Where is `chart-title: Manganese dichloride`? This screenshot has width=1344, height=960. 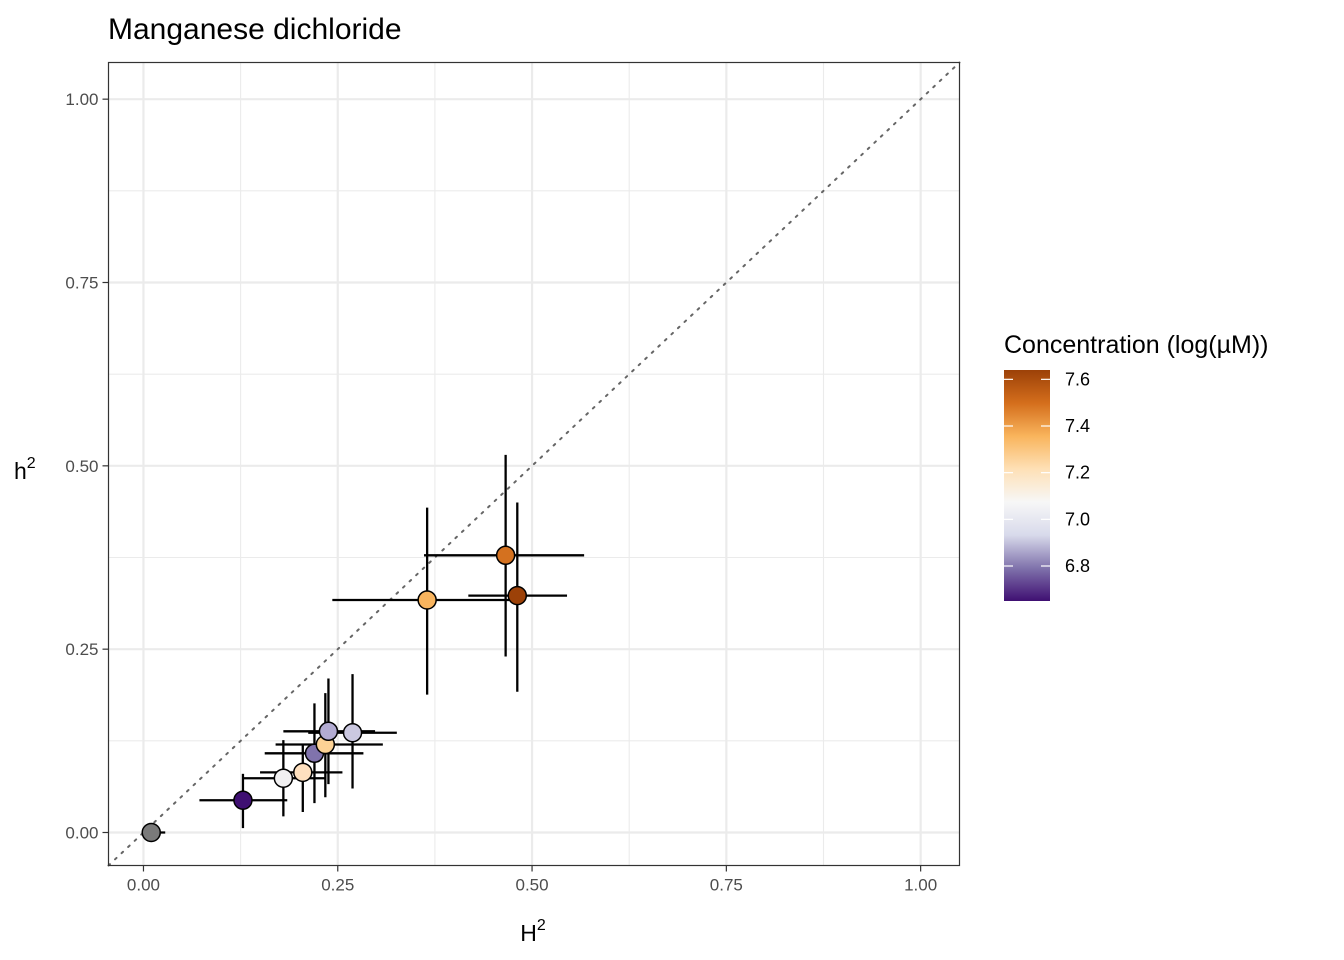 chart-title: Manganese dichloride is located at coordinates (255, 29).